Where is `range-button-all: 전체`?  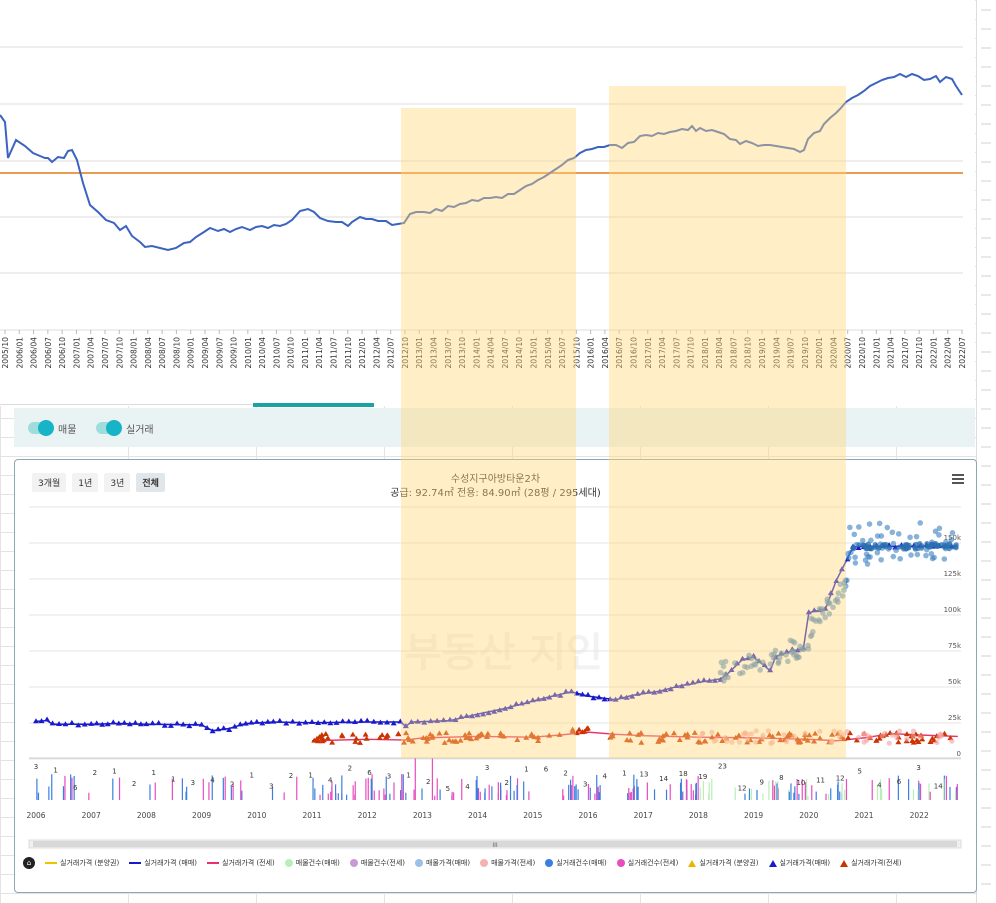 range-button-all: 전체 is located at coordinates (150, 482).